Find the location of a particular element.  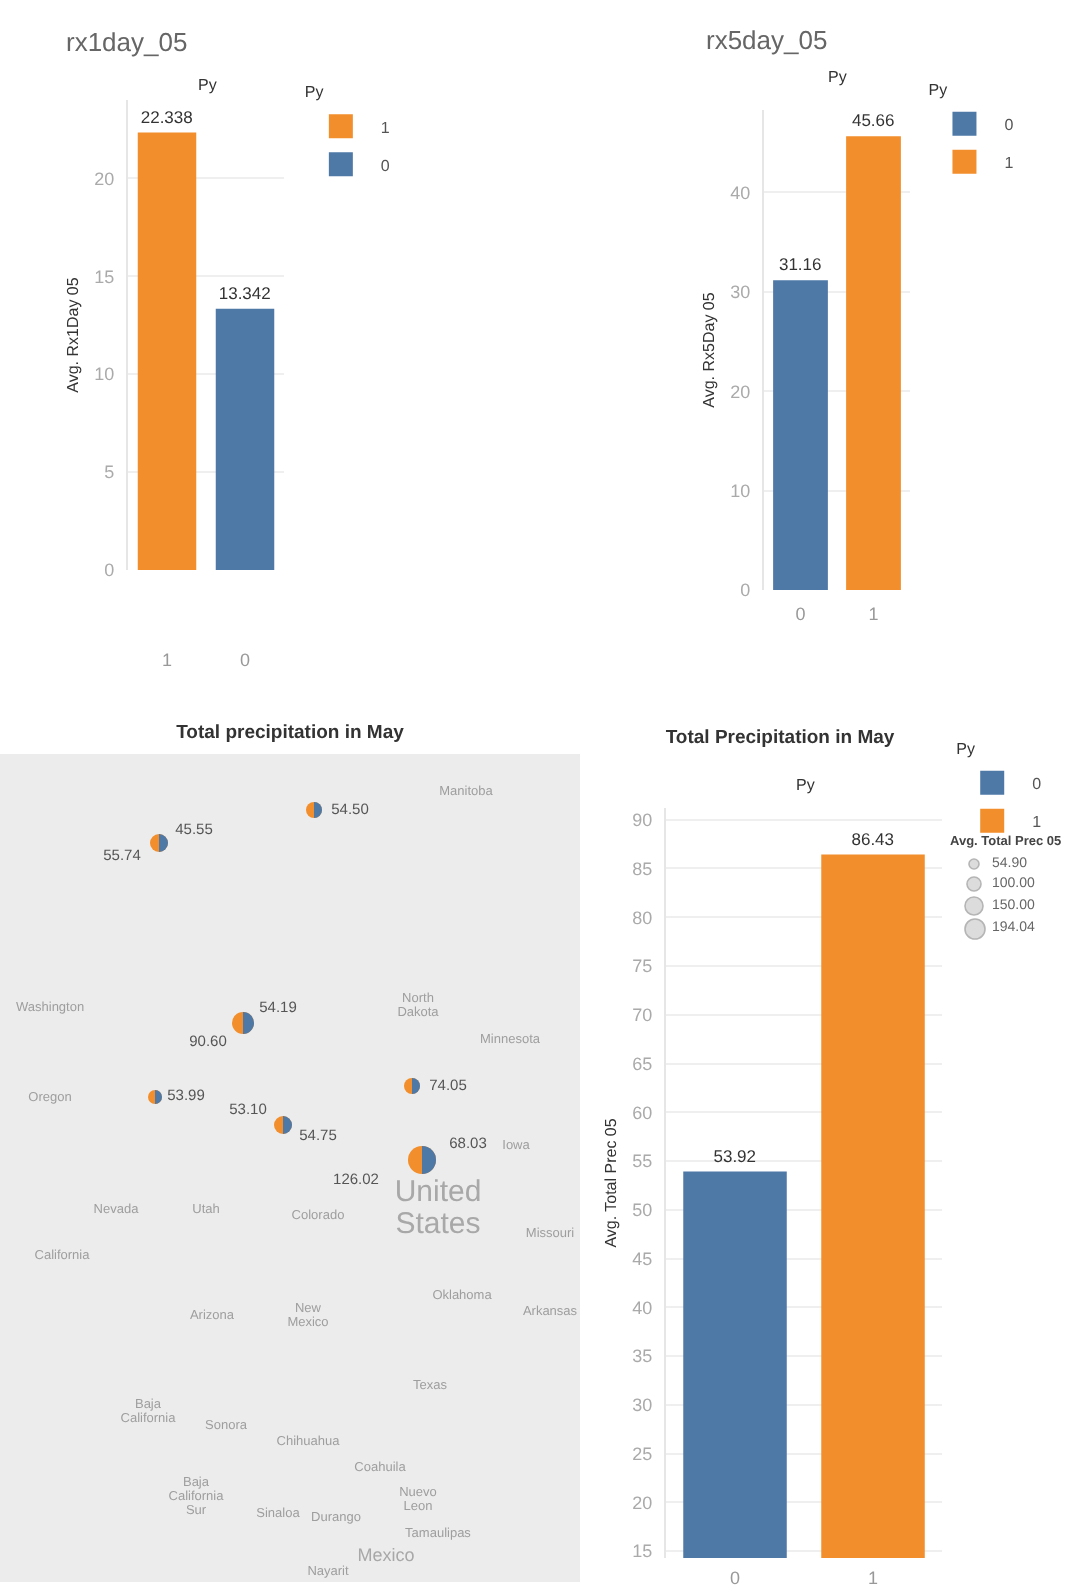

y-tick-label: 35 is located at coordinates (642, 1356).